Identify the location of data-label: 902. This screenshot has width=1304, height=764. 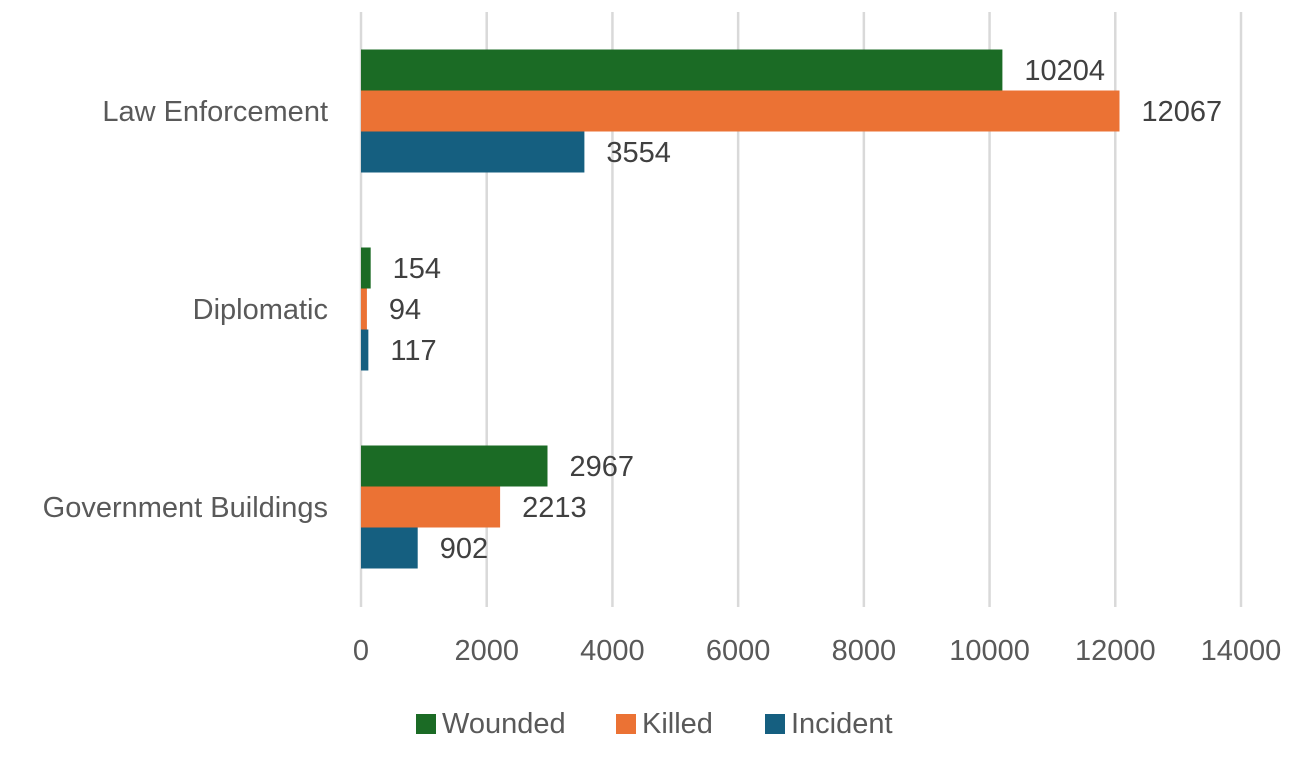
(464, 549).